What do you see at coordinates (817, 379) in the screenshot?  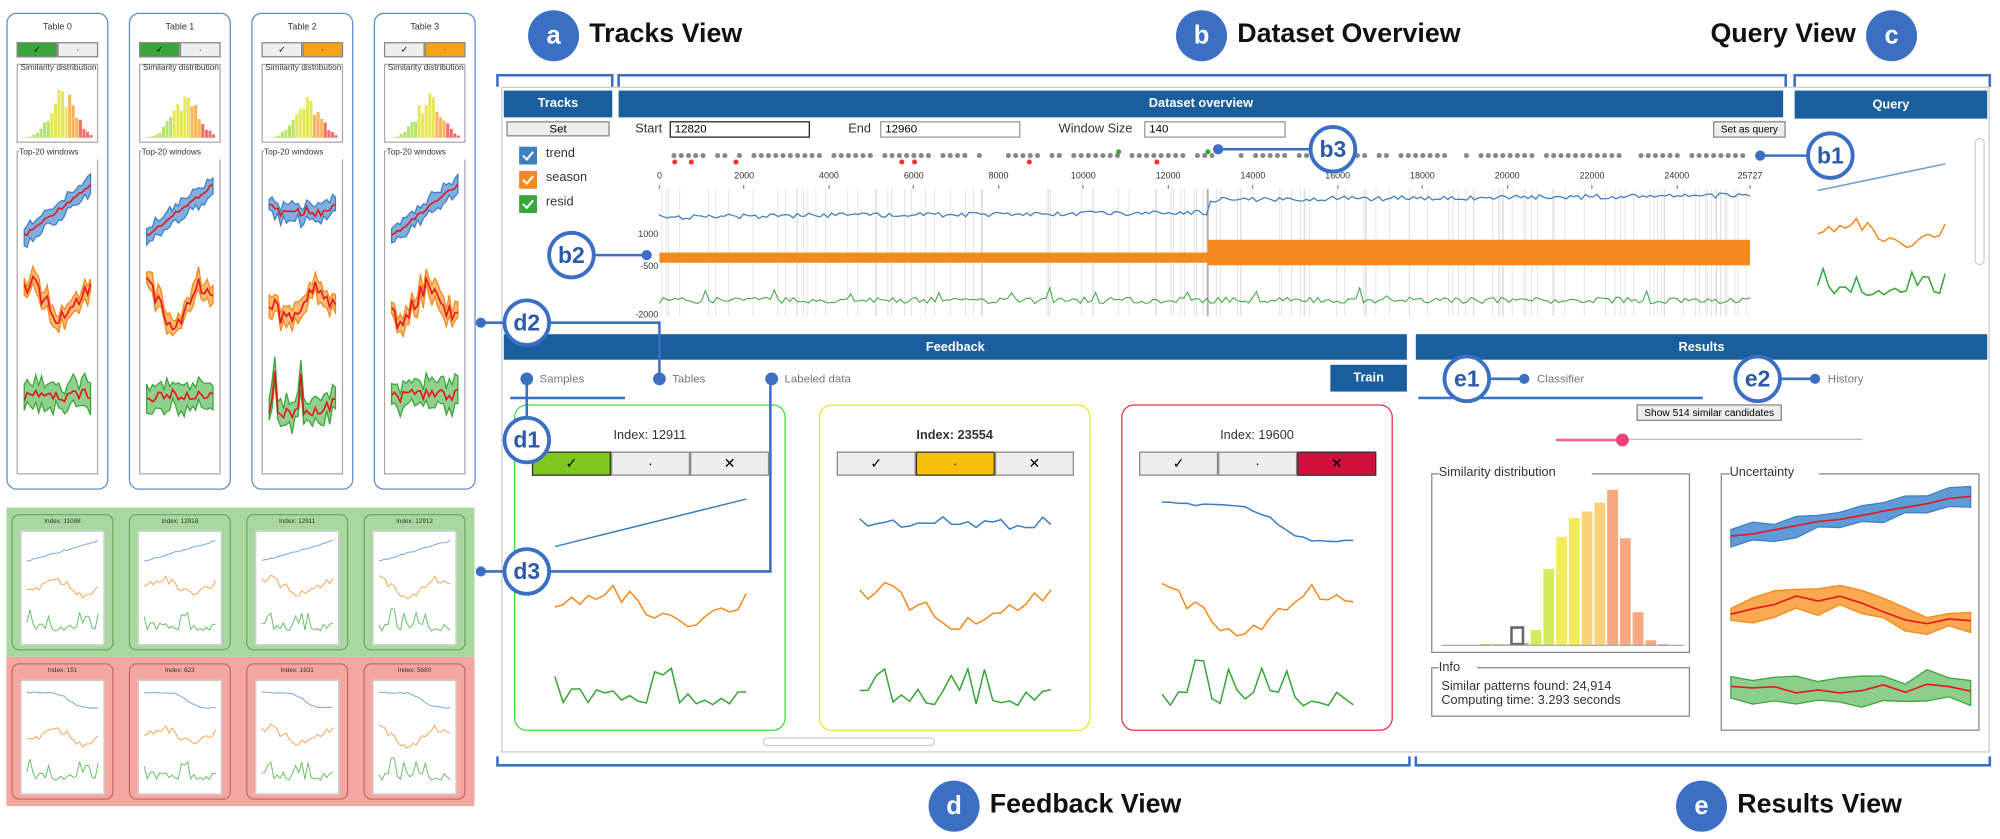 I see `tab: Labeled data` at bounding box center [817, 379].